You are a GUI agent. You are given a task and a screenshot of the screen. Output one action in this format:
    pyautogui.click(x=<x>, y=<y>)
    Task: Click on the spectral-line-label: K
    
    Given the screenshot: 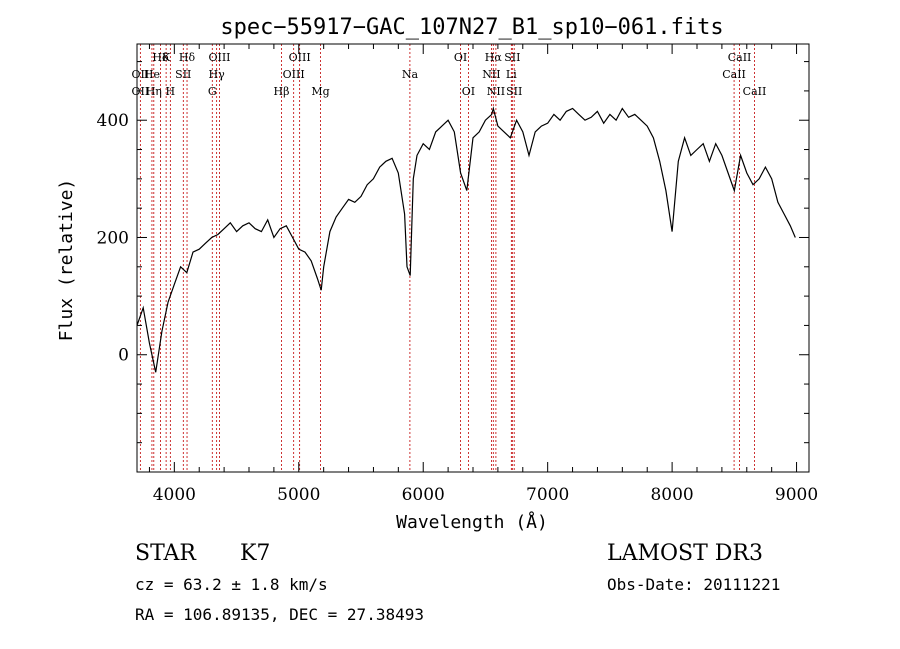 What is the action you would take?
    pyautogui.click(x=166, y=57)
    